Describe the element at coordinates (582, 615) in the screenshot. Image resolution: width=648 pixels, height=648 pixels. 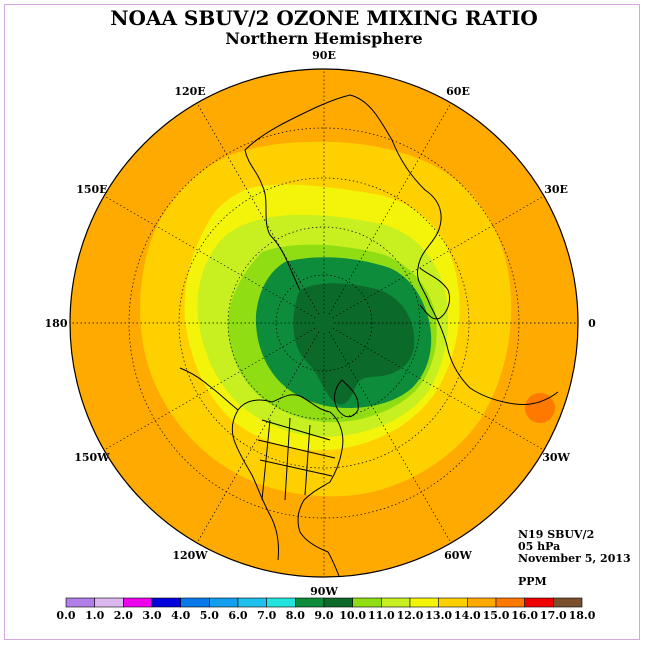
I see `legend-tick-label: 18.0` at that location.